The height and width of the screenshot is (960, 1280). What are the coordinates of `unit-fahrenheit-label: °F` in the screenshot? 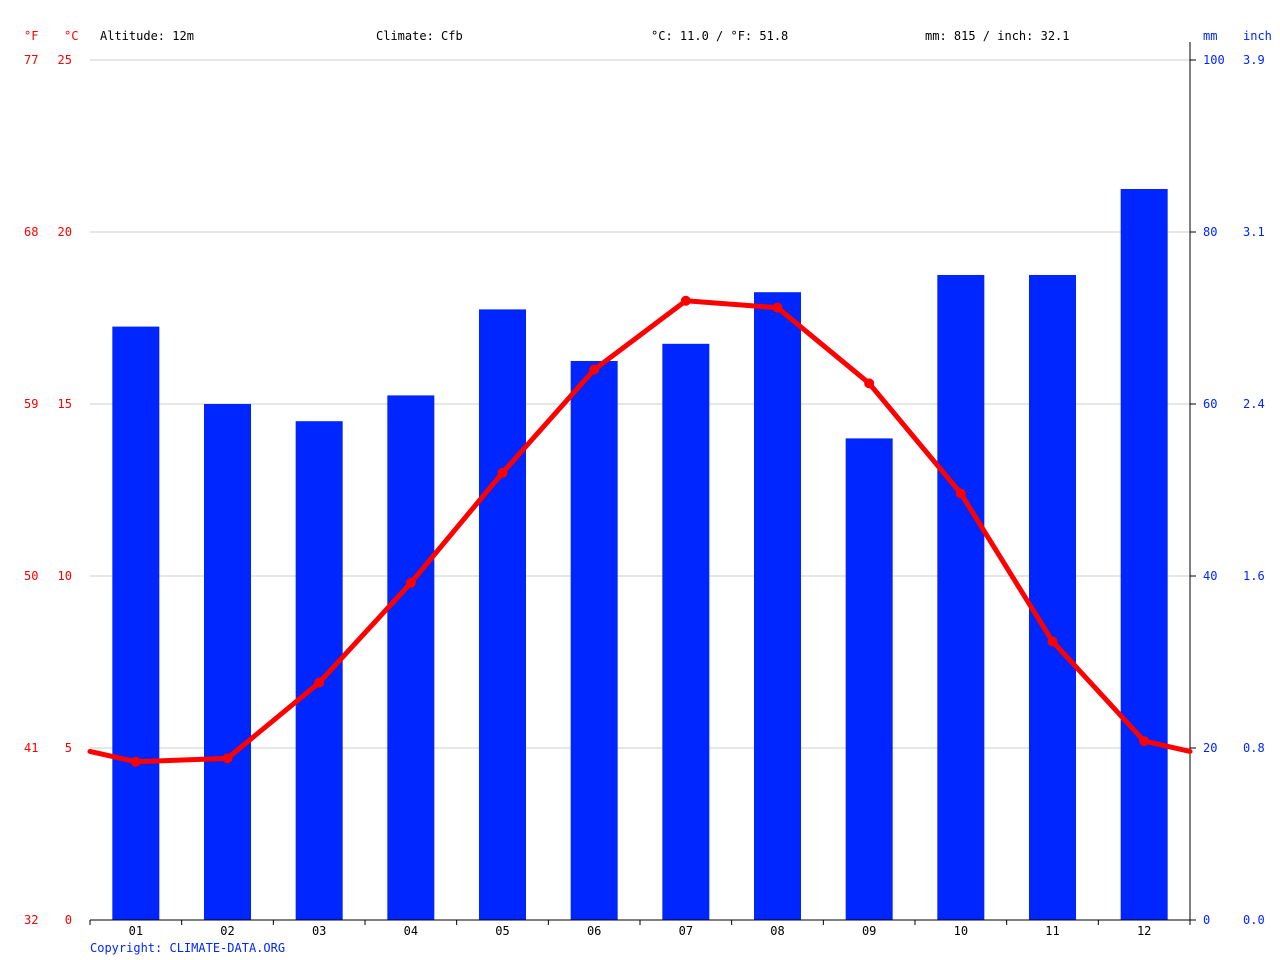 It's located at (31, 36).